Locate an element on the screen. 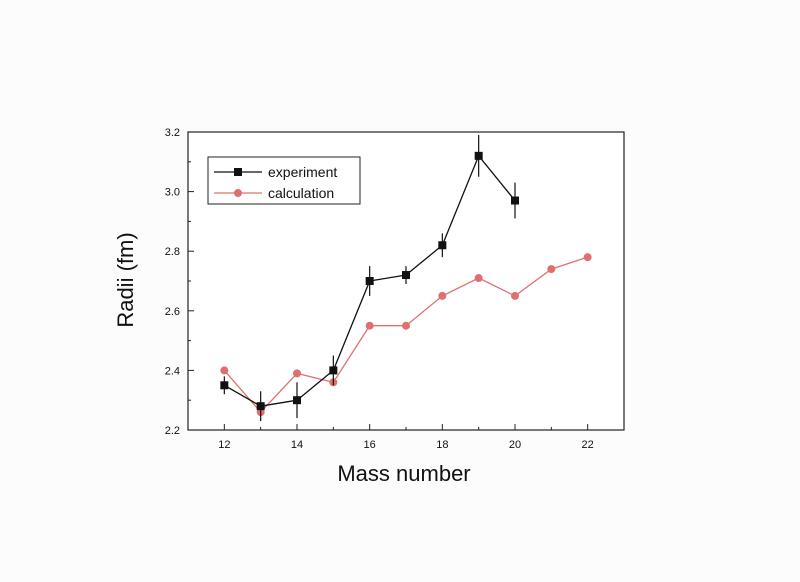 Image resolution: width=800 pixels, height=582 pixels. x-tick-label: 18 is located at coordinates (442, 445).